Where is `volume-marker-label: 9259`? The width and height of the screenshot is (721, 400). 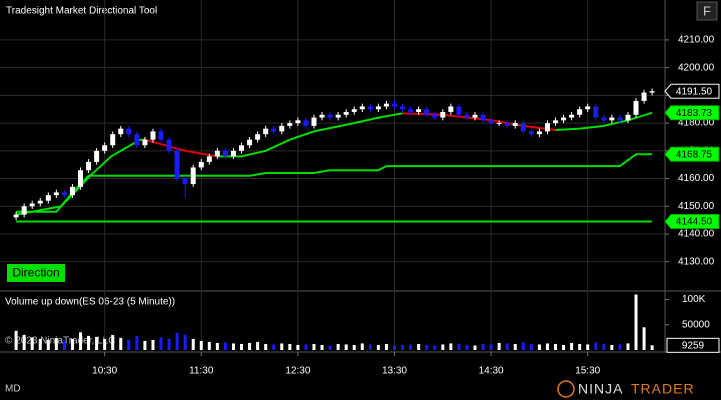 volume-marker-label: 9259 is located at coordinates (693, 345).